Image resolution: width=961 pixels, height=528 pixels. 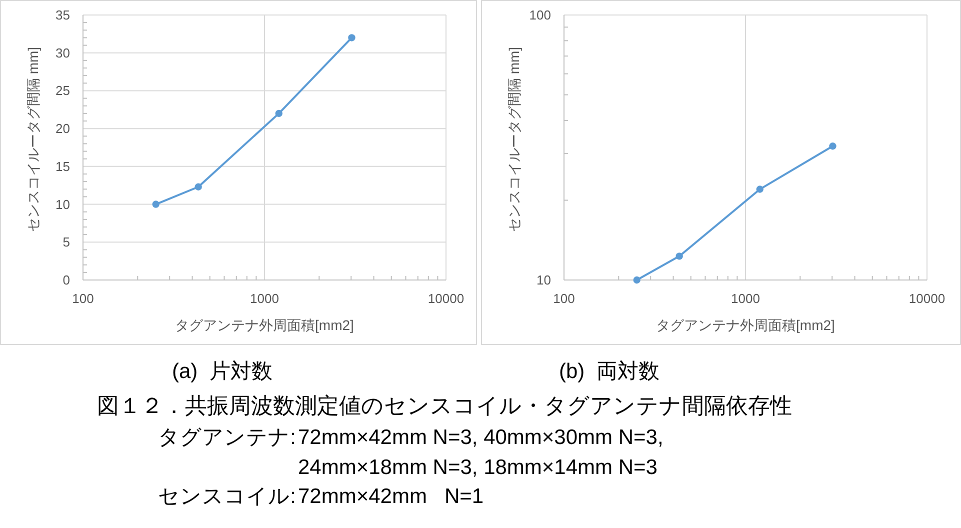 What do you see at coordinates (63, 52) in the screenshot?
I see `y-tick-label: 30` at bounding box center [63, 52].